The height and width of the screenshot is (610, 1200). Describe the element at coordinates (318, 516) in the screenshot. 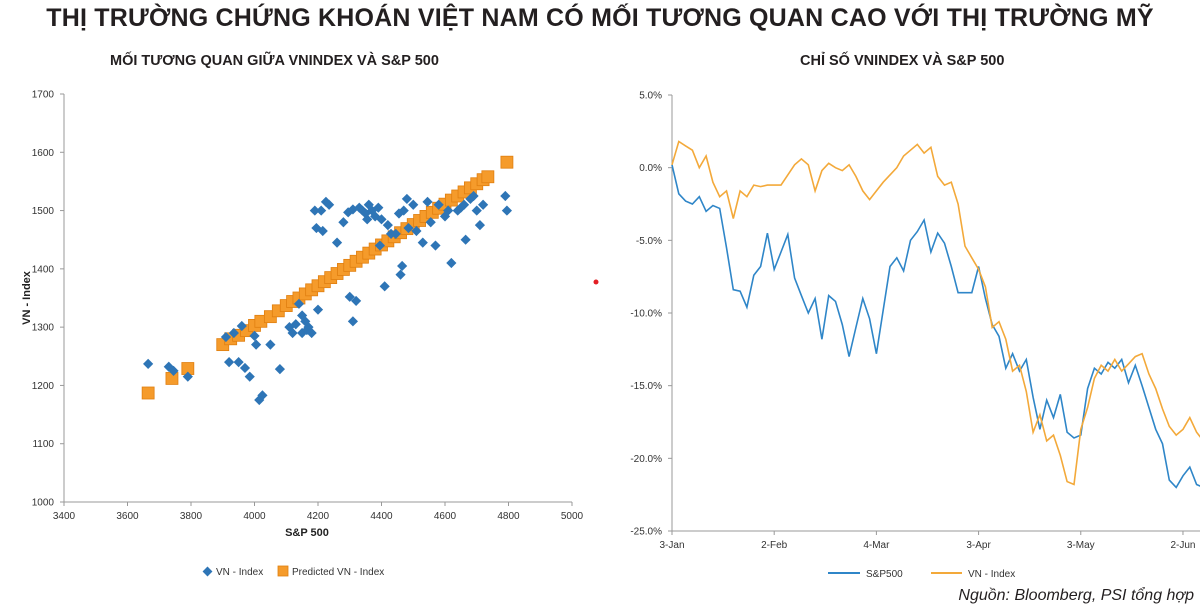

I see `scatter-x-tick-label: 4200` at that location.